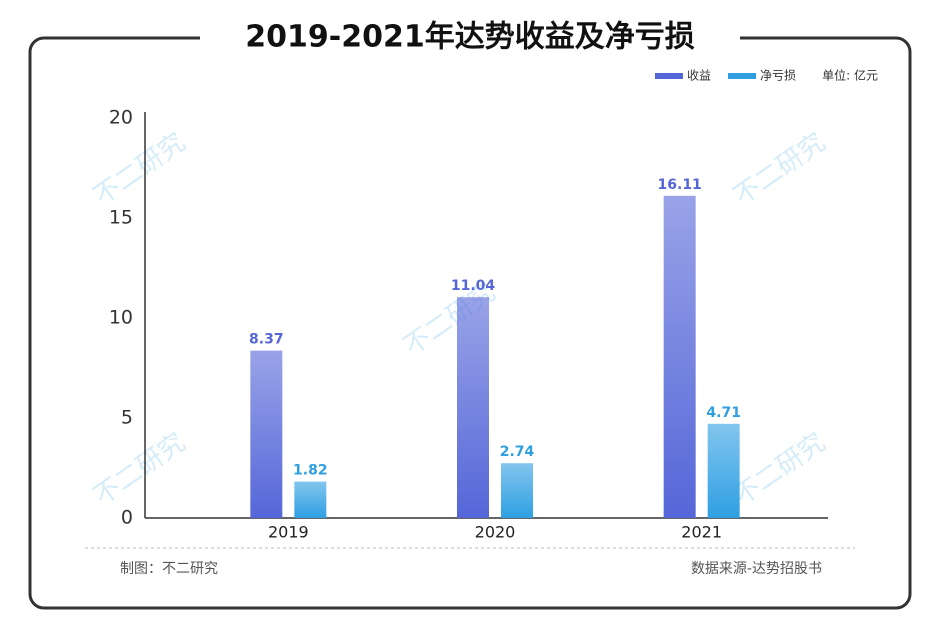  I want to click on legend-label: 净亏损, so click(778, 76).